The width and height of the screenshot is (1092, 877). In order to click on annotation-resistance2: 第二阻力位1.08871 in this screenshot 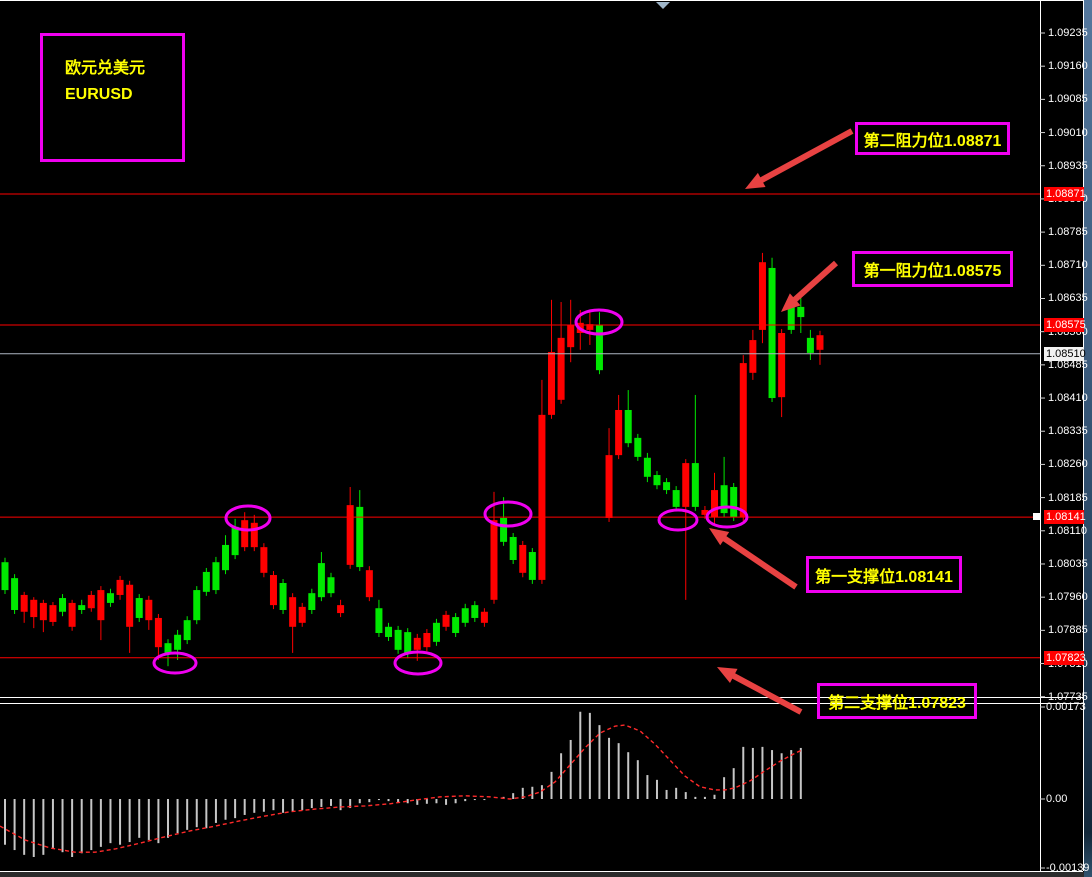, I will do `click(932, 138)`.